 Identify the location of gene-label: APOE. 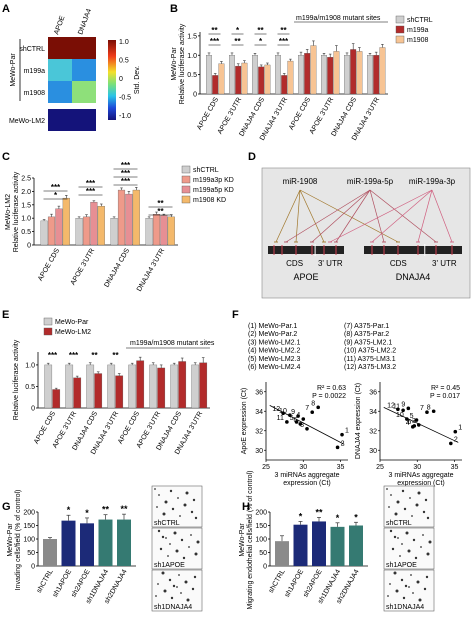
(305, 277).